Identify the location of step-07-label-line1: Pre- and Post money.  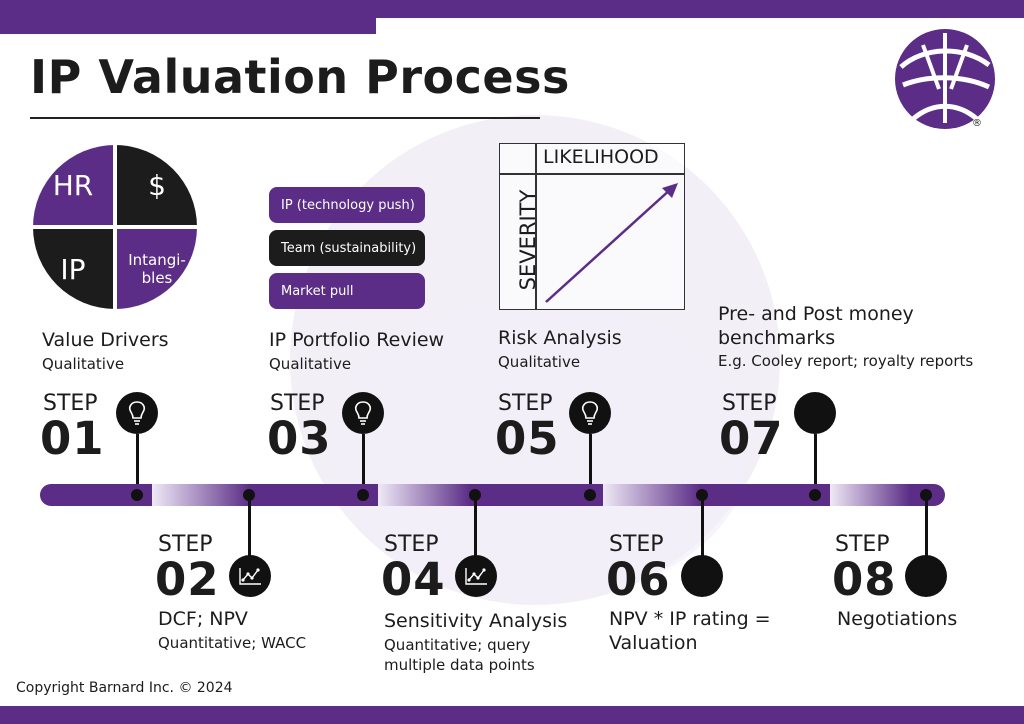
(816, 314).